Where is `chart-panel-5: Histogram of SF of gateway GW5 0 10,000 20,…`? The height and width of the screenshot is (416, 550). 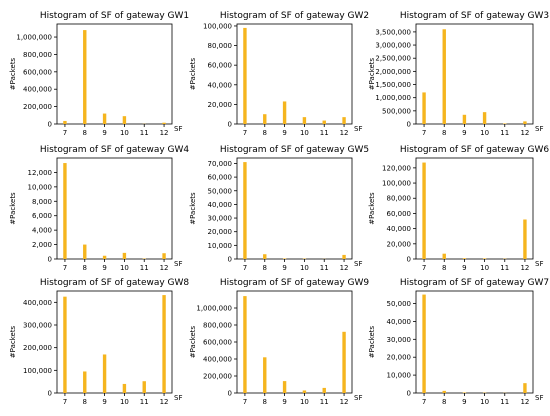
chart-panel-5: Histogram of SF of gateway GW5 0 10,000 20,… is located at coordinates (279, 208).